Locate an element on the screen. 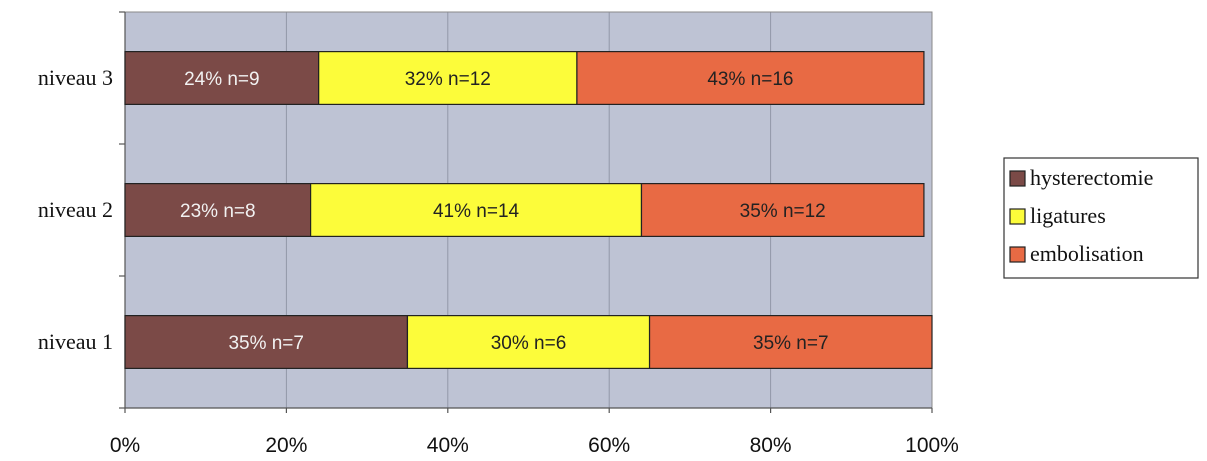  x-axis-ticks: 0% 20% 40% 60% 80% 100% is located at coordinates (534, 432).